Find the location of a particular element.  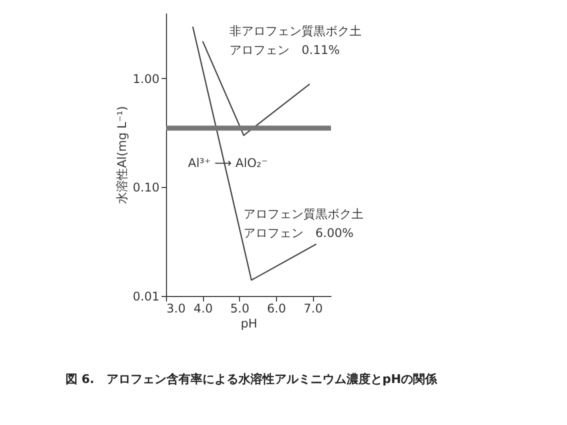

x-tick-label: 6.0 is located at coordinates (276, 309).